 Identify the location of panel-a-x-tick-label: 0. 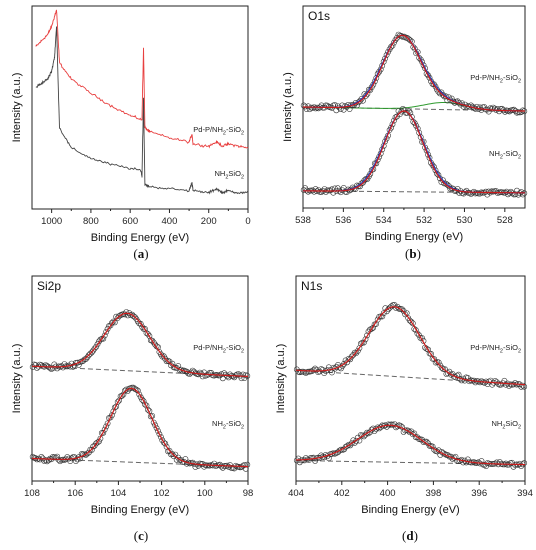
(247, 221).